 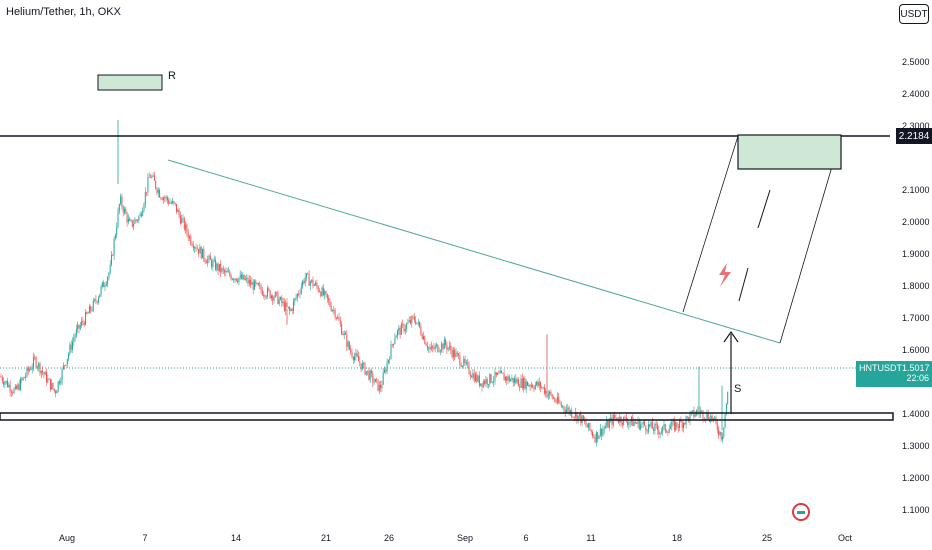 What do you see at coordinates (710, 224) in the screenshot?
I see `channel-left-edge` at bounding box center [710, 224].